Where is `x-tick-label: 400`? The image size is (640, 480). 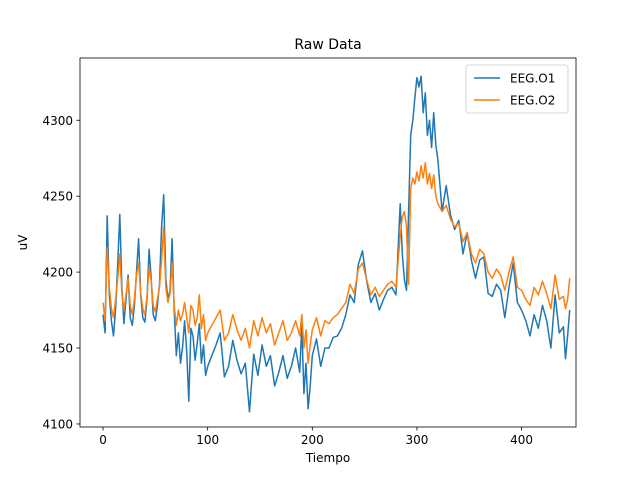
x-tick-label: 400 is located at coordinates (521, 440).